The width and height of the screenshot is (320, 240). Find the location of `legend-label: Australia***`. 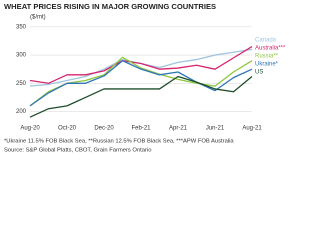

legend-label: Australia*** is located at coordinates (270, 49).